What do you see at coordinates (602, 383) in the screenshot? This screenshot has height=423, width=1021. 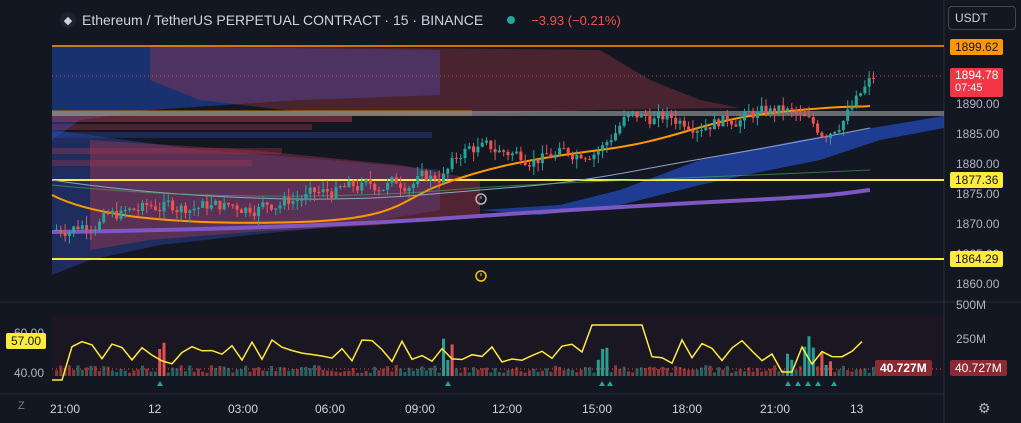 I see `signal-triangle` at bounding box center [602, 383].